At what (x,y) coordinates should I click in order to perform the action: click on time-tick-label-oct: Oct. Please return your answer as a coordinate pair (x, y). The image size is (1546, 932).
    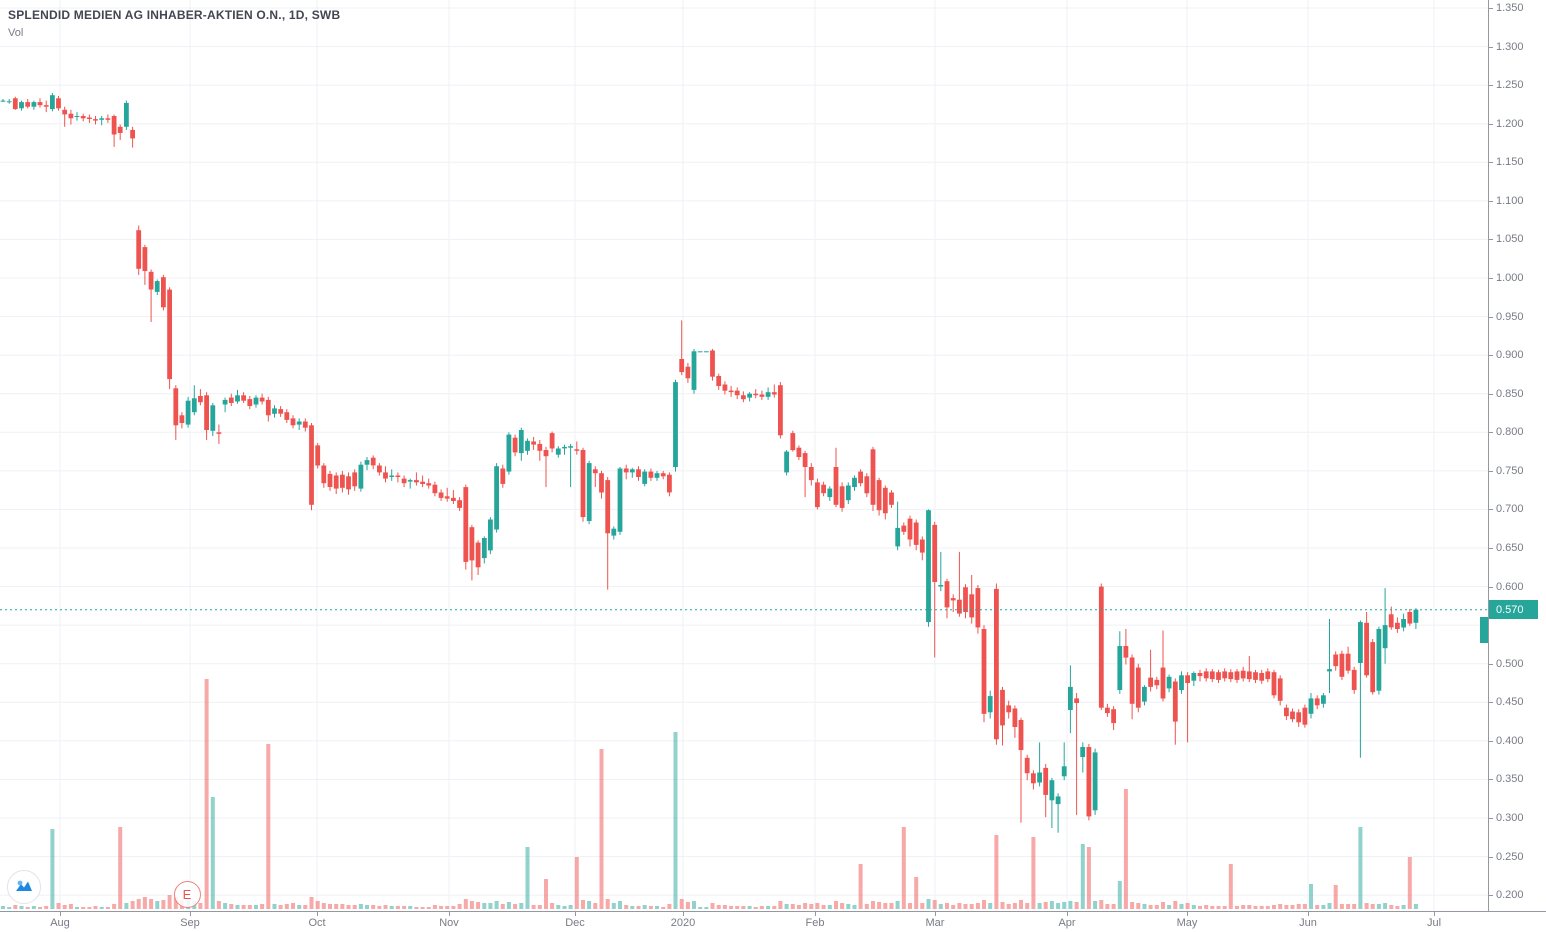
    Looking at the image, I should click on (317, 923).